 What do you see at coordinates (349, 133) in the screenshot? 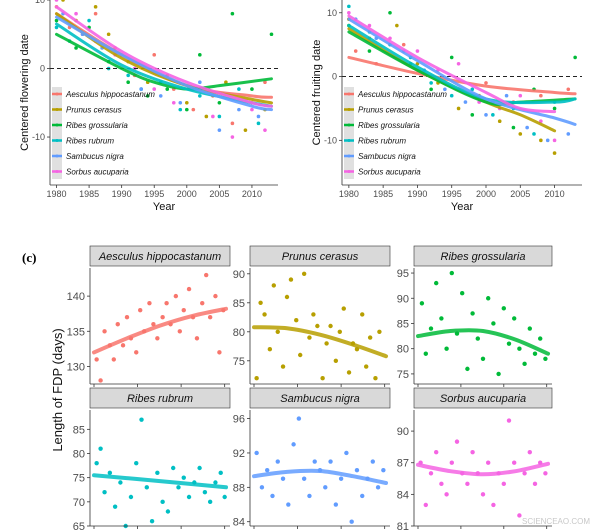
I see `legend-key-background` at bounding box center [349, 133].